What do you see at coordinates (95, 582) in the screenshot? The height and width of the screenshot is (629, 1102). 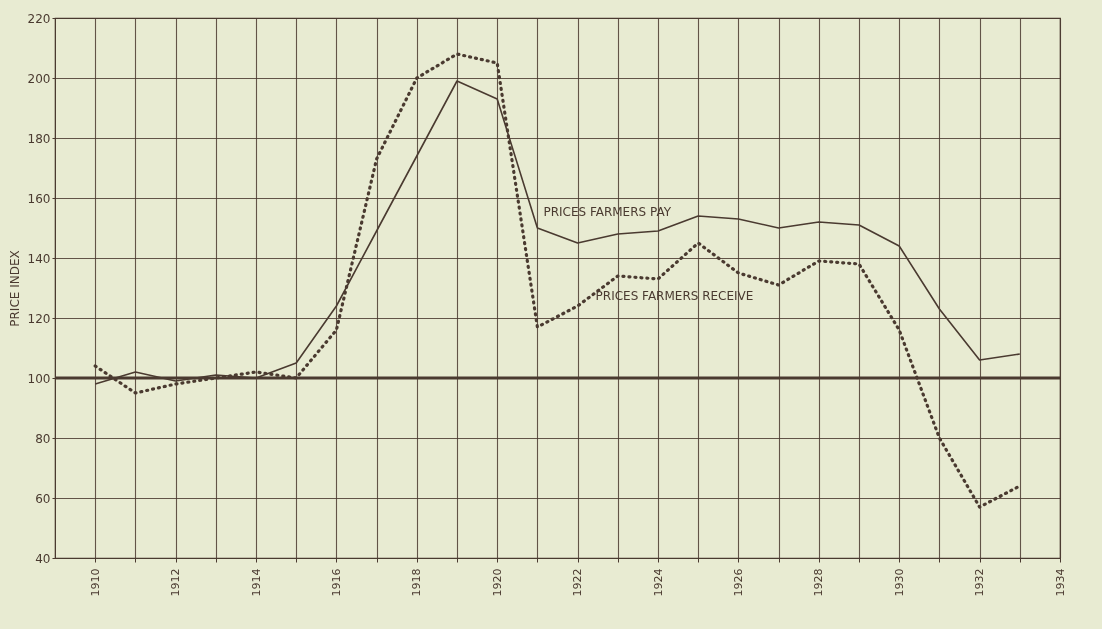 I see `x-tick-label: 1910` at bounding box center [95, 582].